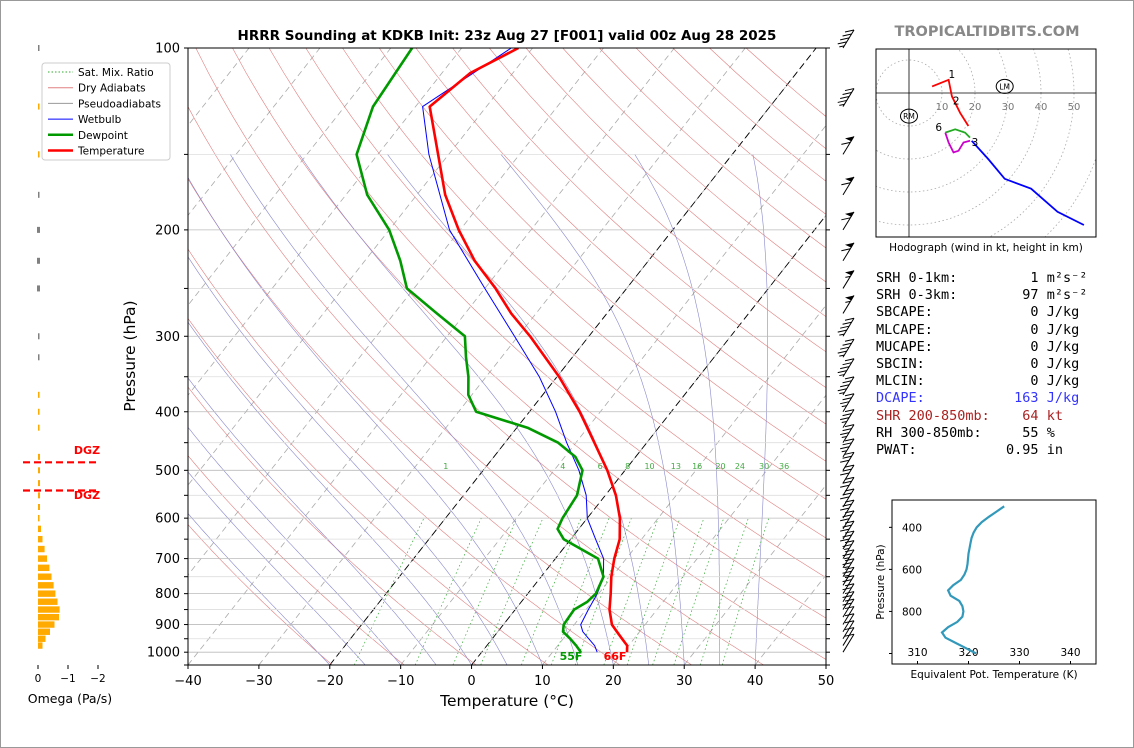 Image resolution: width=1134 pixels, height=748 pixels. I want to click on stat-label: SRH 0-1km:, so click(937, 278).